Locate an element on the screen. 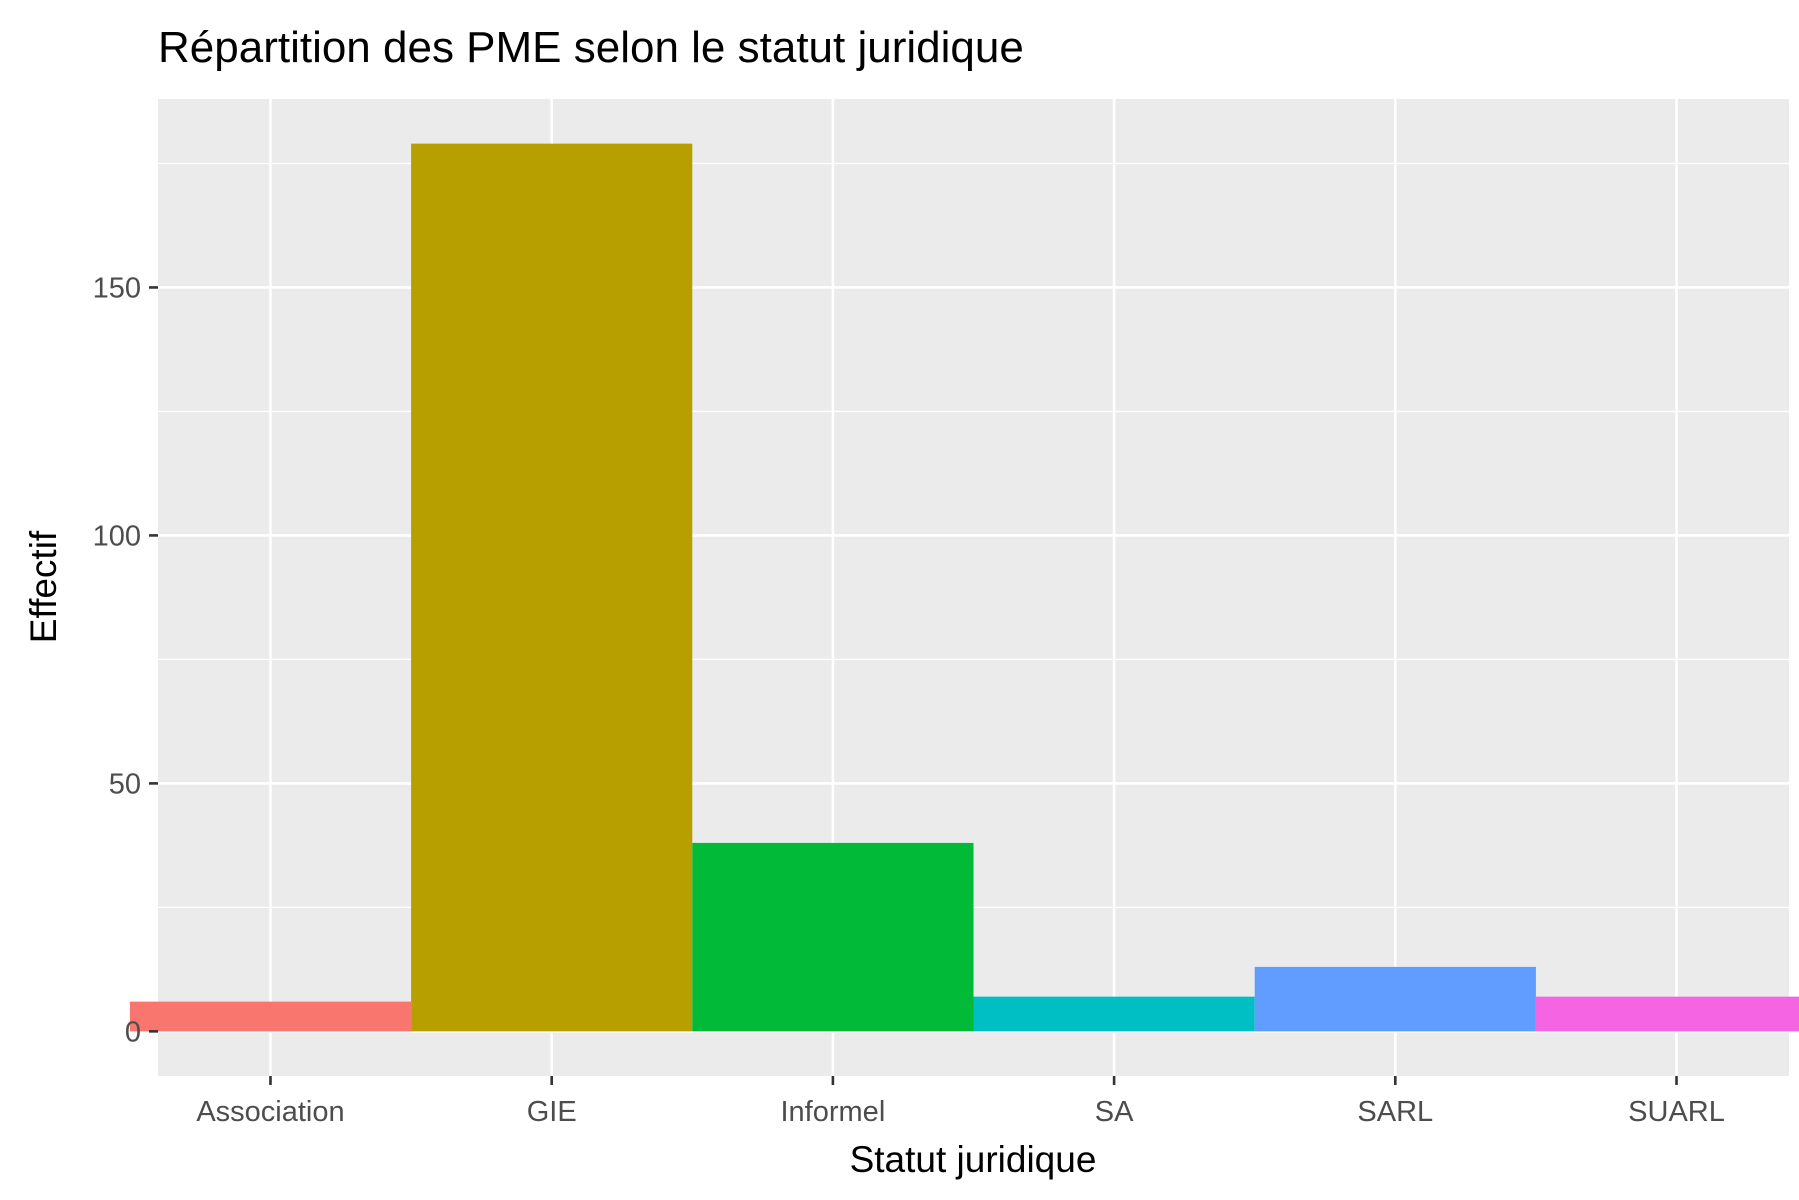 This screenshot has width=1799, height=1200. y-axis: 0 50 100 150 is located at coordinates (125, 660).